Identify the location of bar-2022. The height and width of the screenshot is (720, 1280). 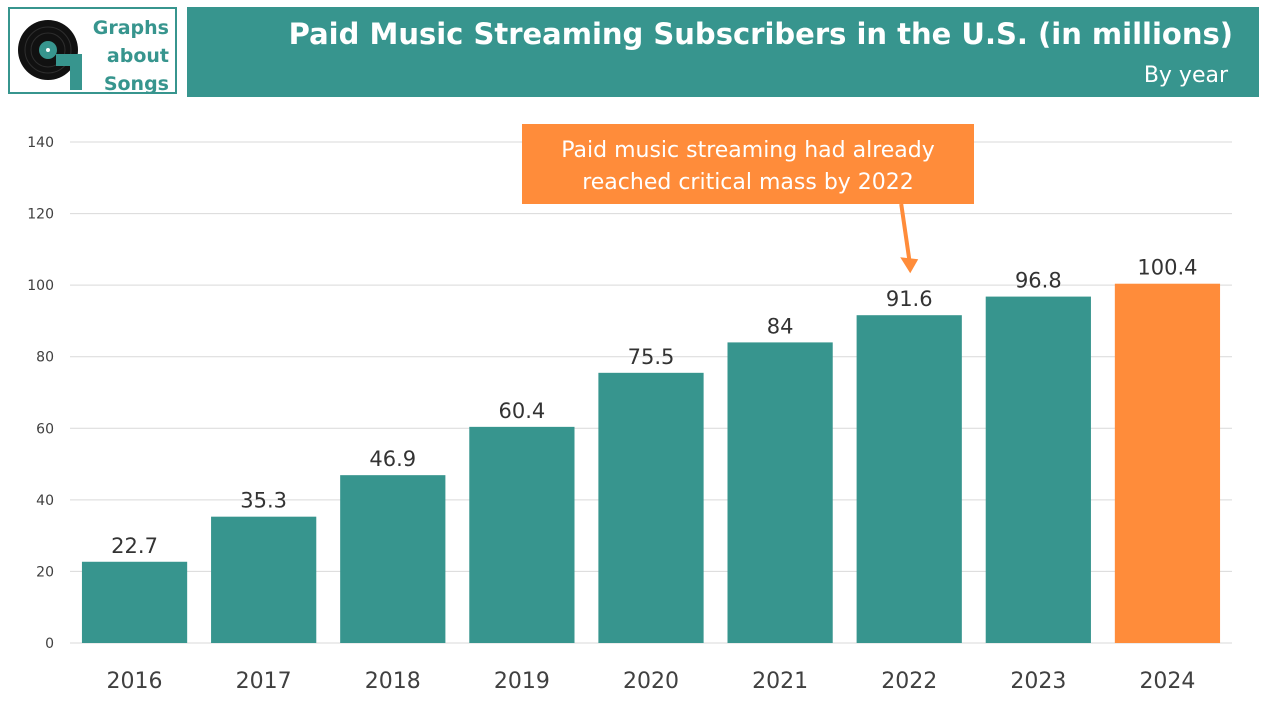
(909, 479).